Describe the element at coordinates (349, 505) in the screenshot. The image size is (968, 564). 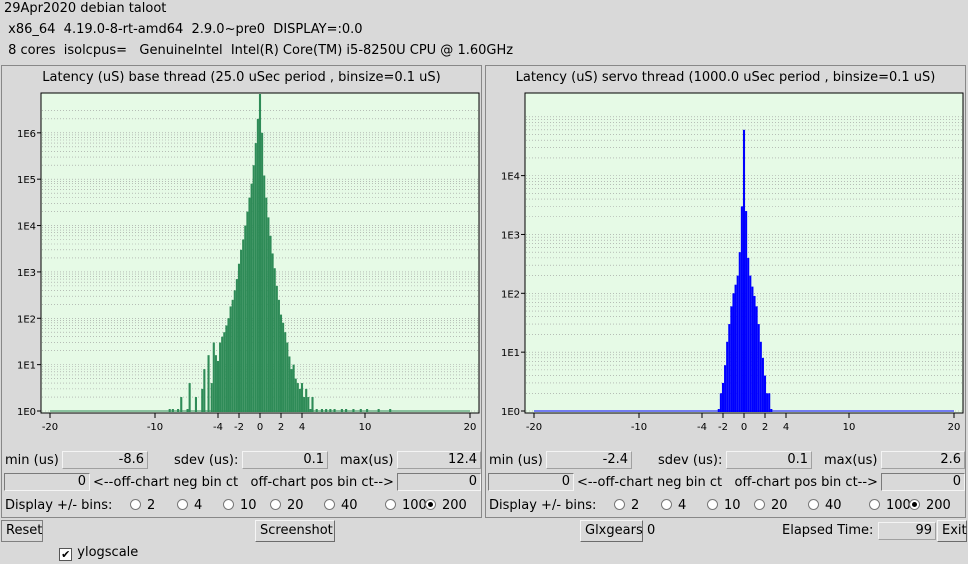
I see `radio-label: 40` at that location.